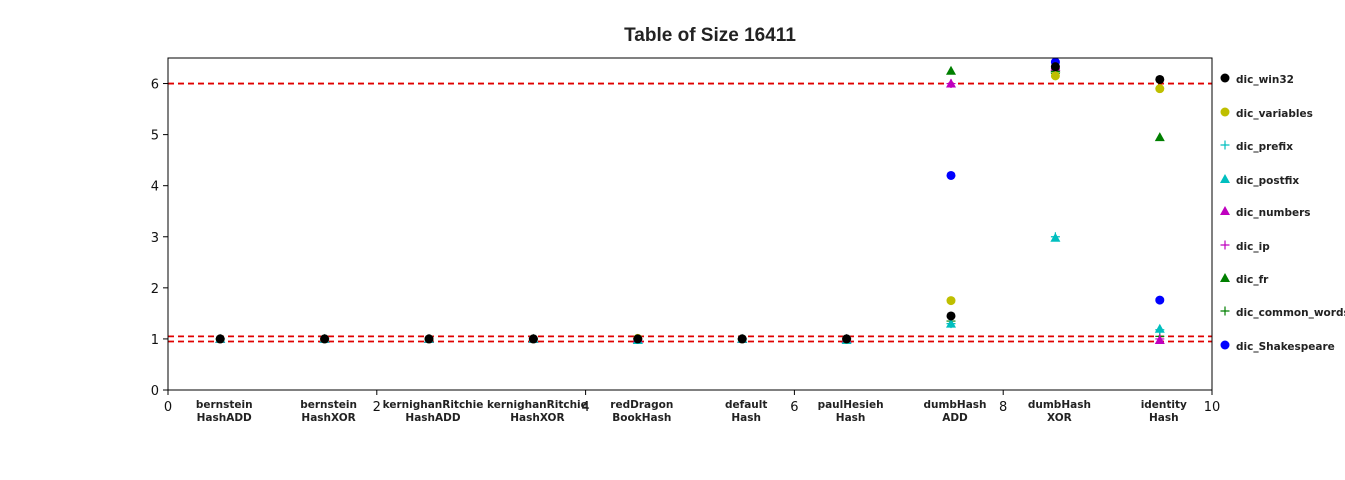  Describe the element at coordinates (1264, 147) in the screenshot. I see `legend-label: dic_prefix` at that location.